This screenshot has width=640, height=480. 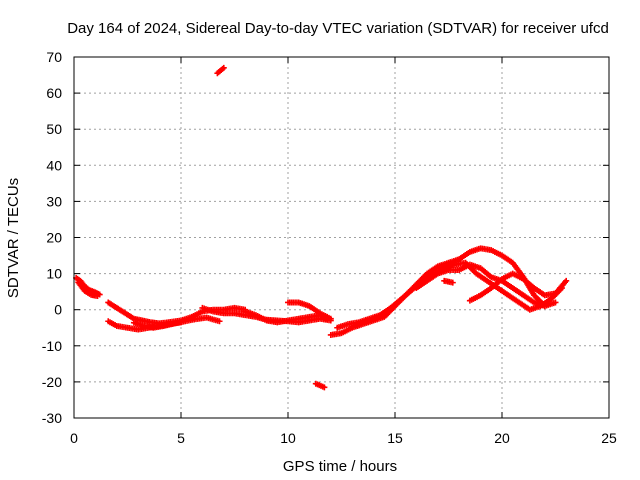 What do you see at coordinates (395, 438) in the screenshot?
I see `x-tick-label: 15` at bounding box center [395, 438].